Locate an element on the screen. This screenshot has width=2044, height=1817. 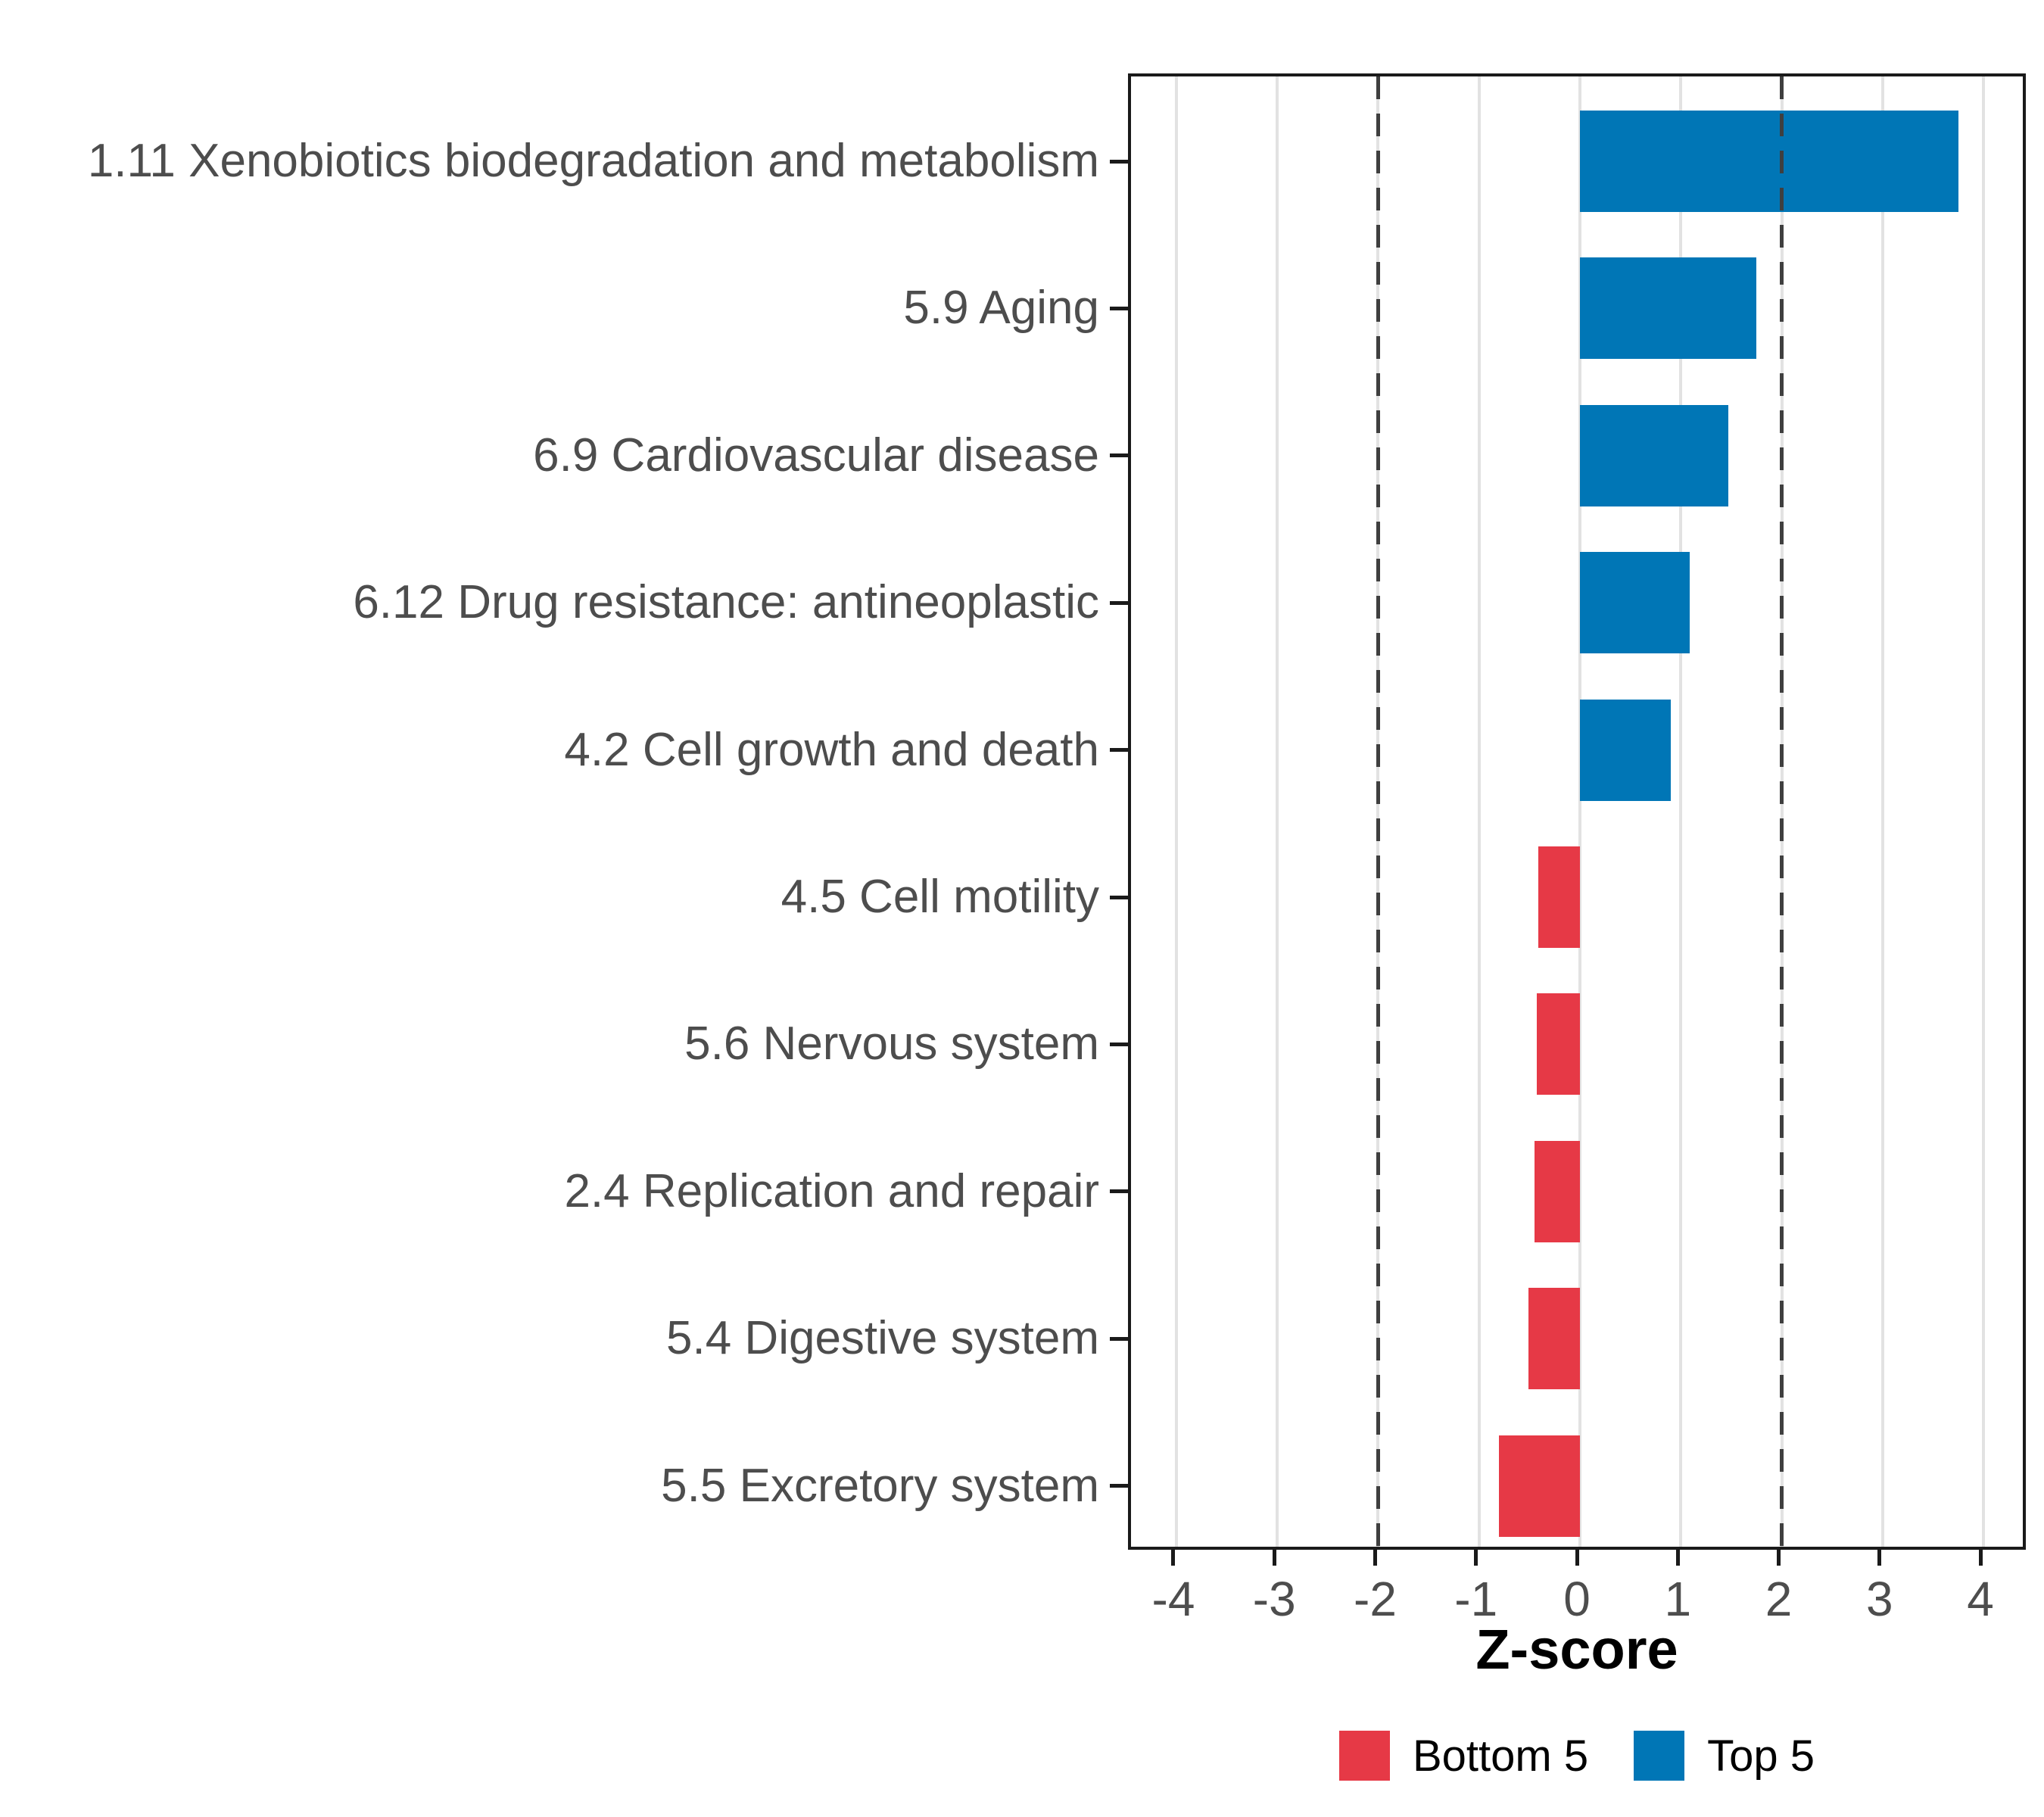
x-axis-tick-label: -1 is located at coordinates (1476, 1599).